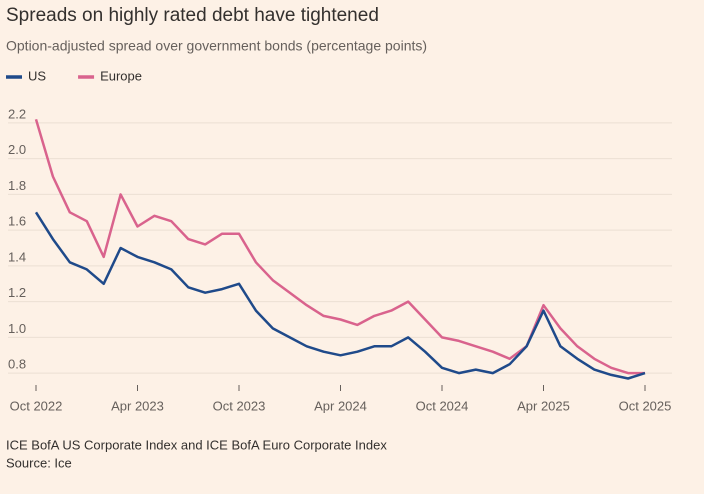  What do you see at coordinates (17, 221) in the screenshot?
I see `y-tick-label: 1.6` at bounding box center [17, 221].